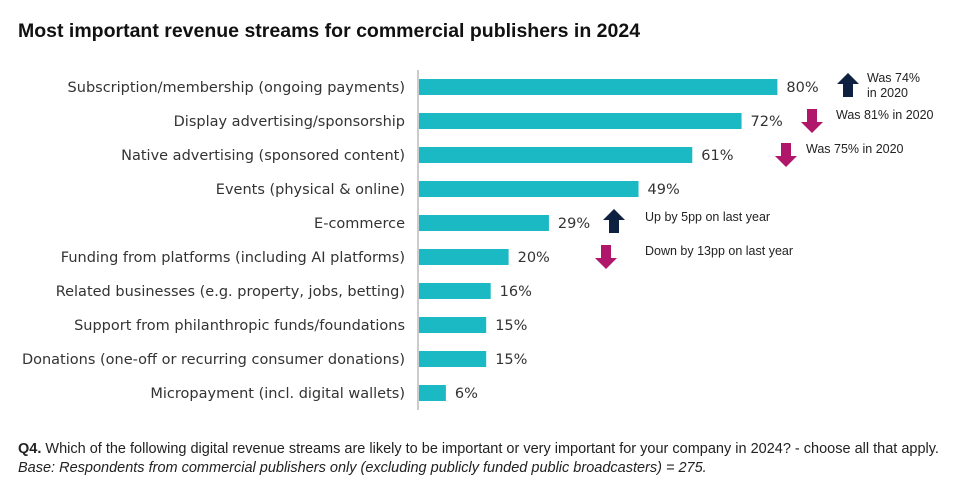  Describe the element at coordinates (263, 156) in the screenshot. I see `category-label: Native advertising (sponsored content)` at that location.